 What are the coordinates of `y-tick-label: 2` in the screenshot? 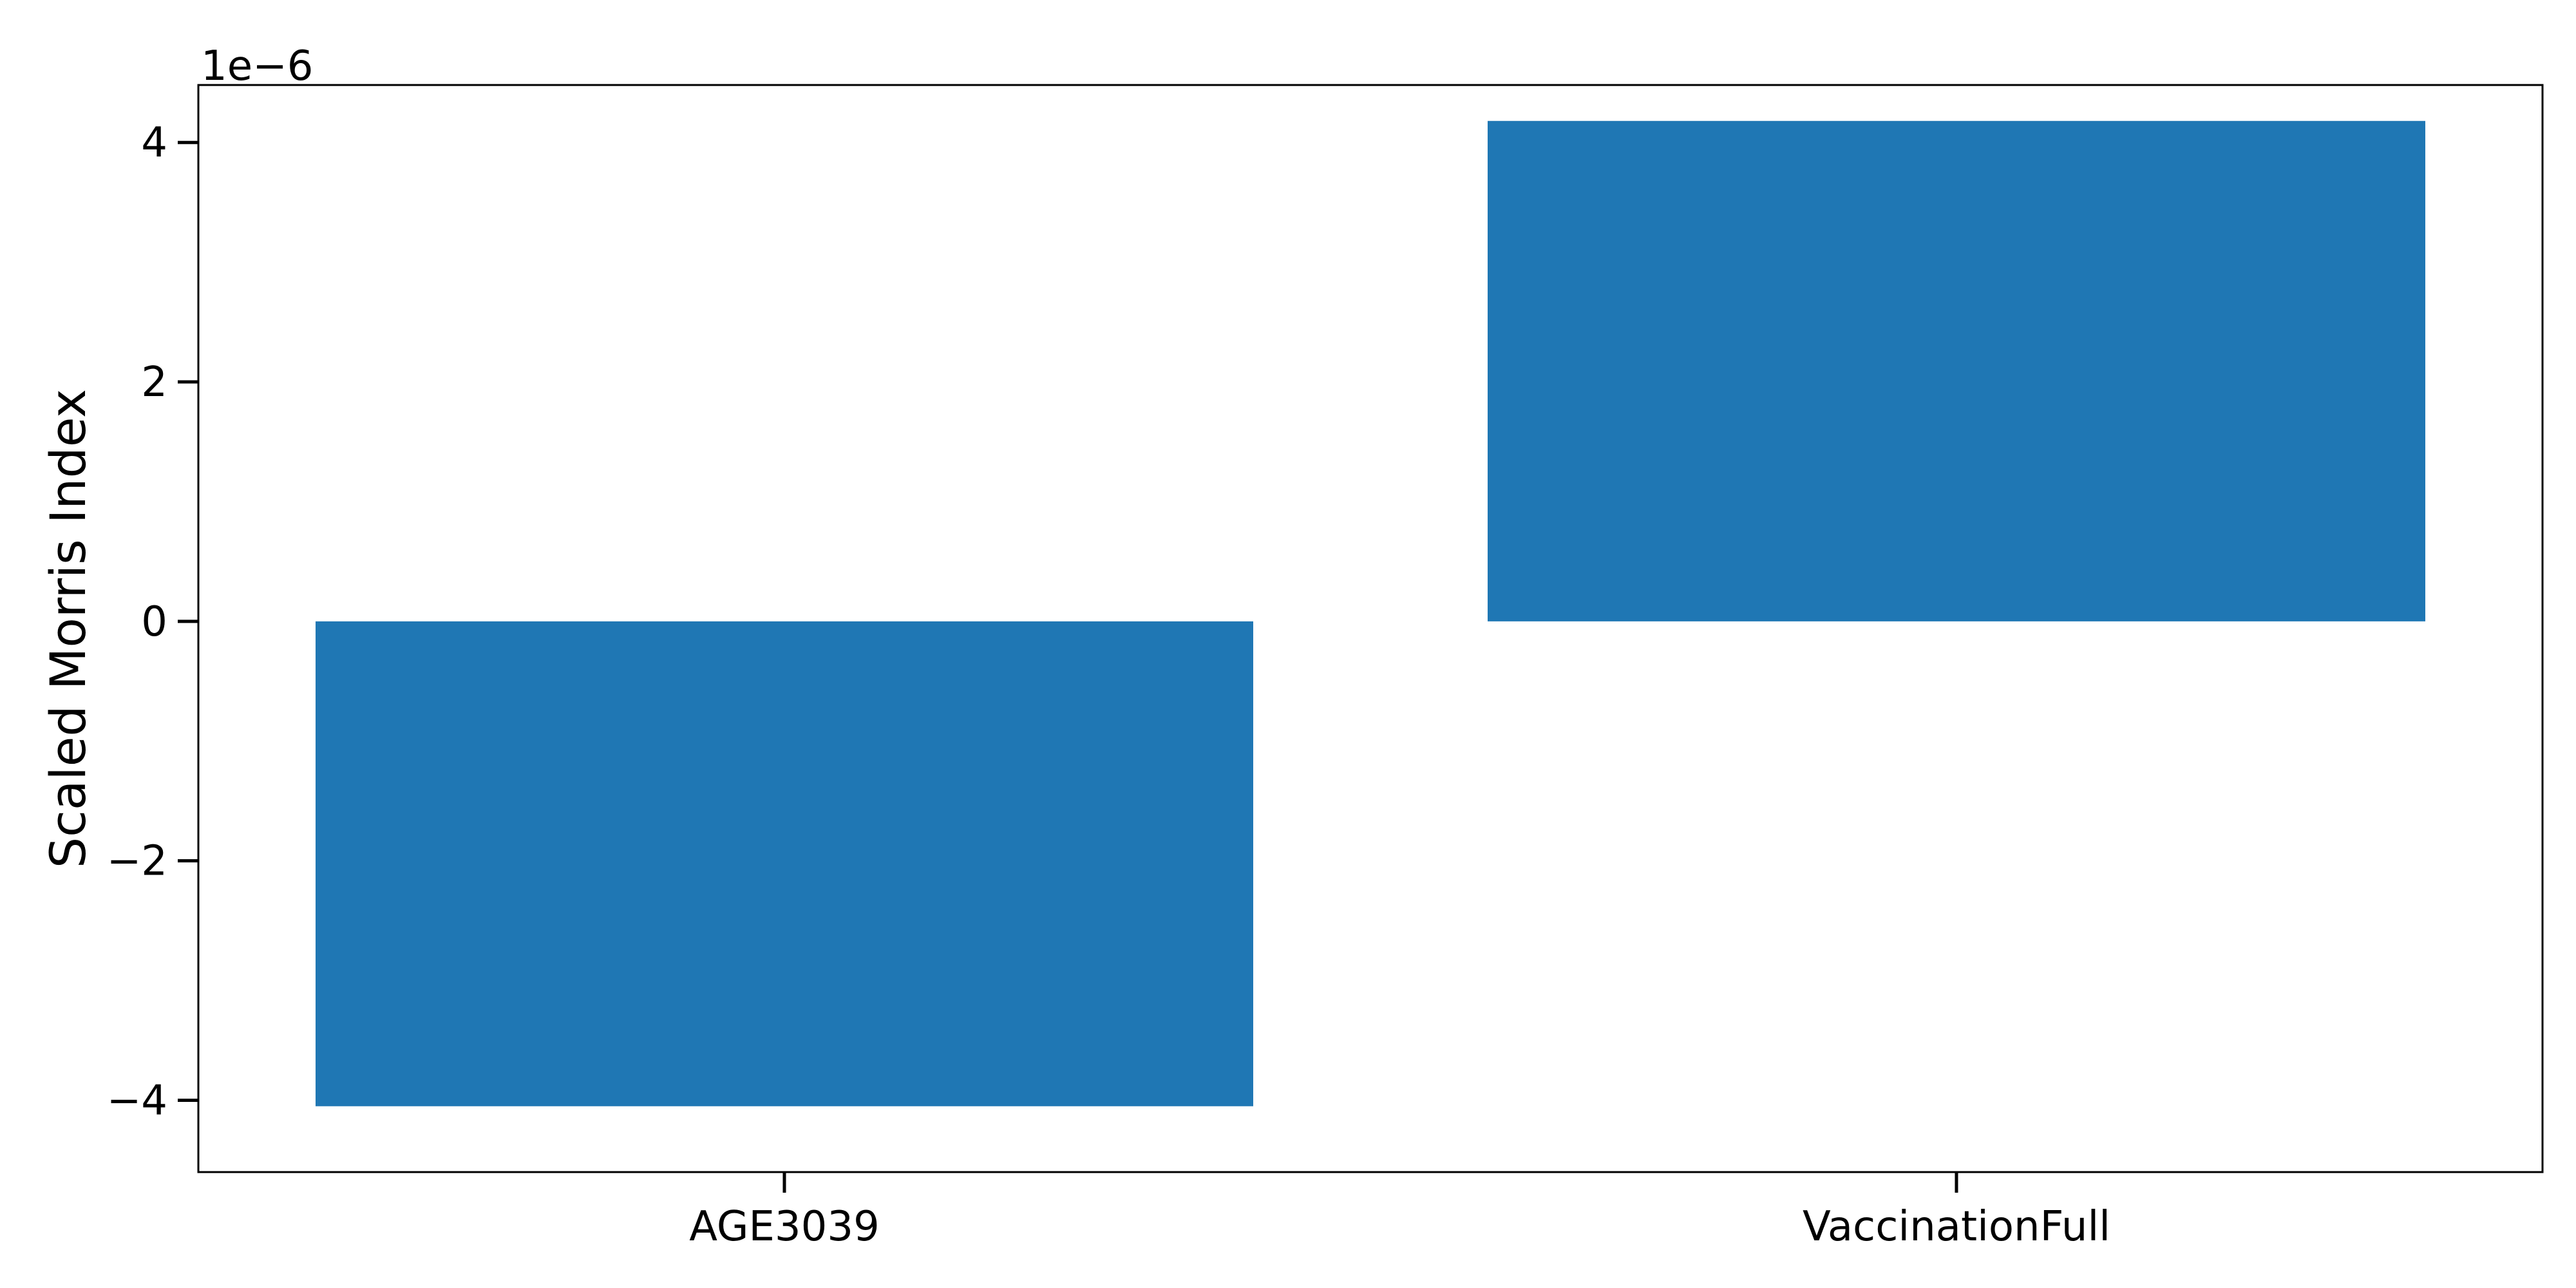 It's located at (154, 382).